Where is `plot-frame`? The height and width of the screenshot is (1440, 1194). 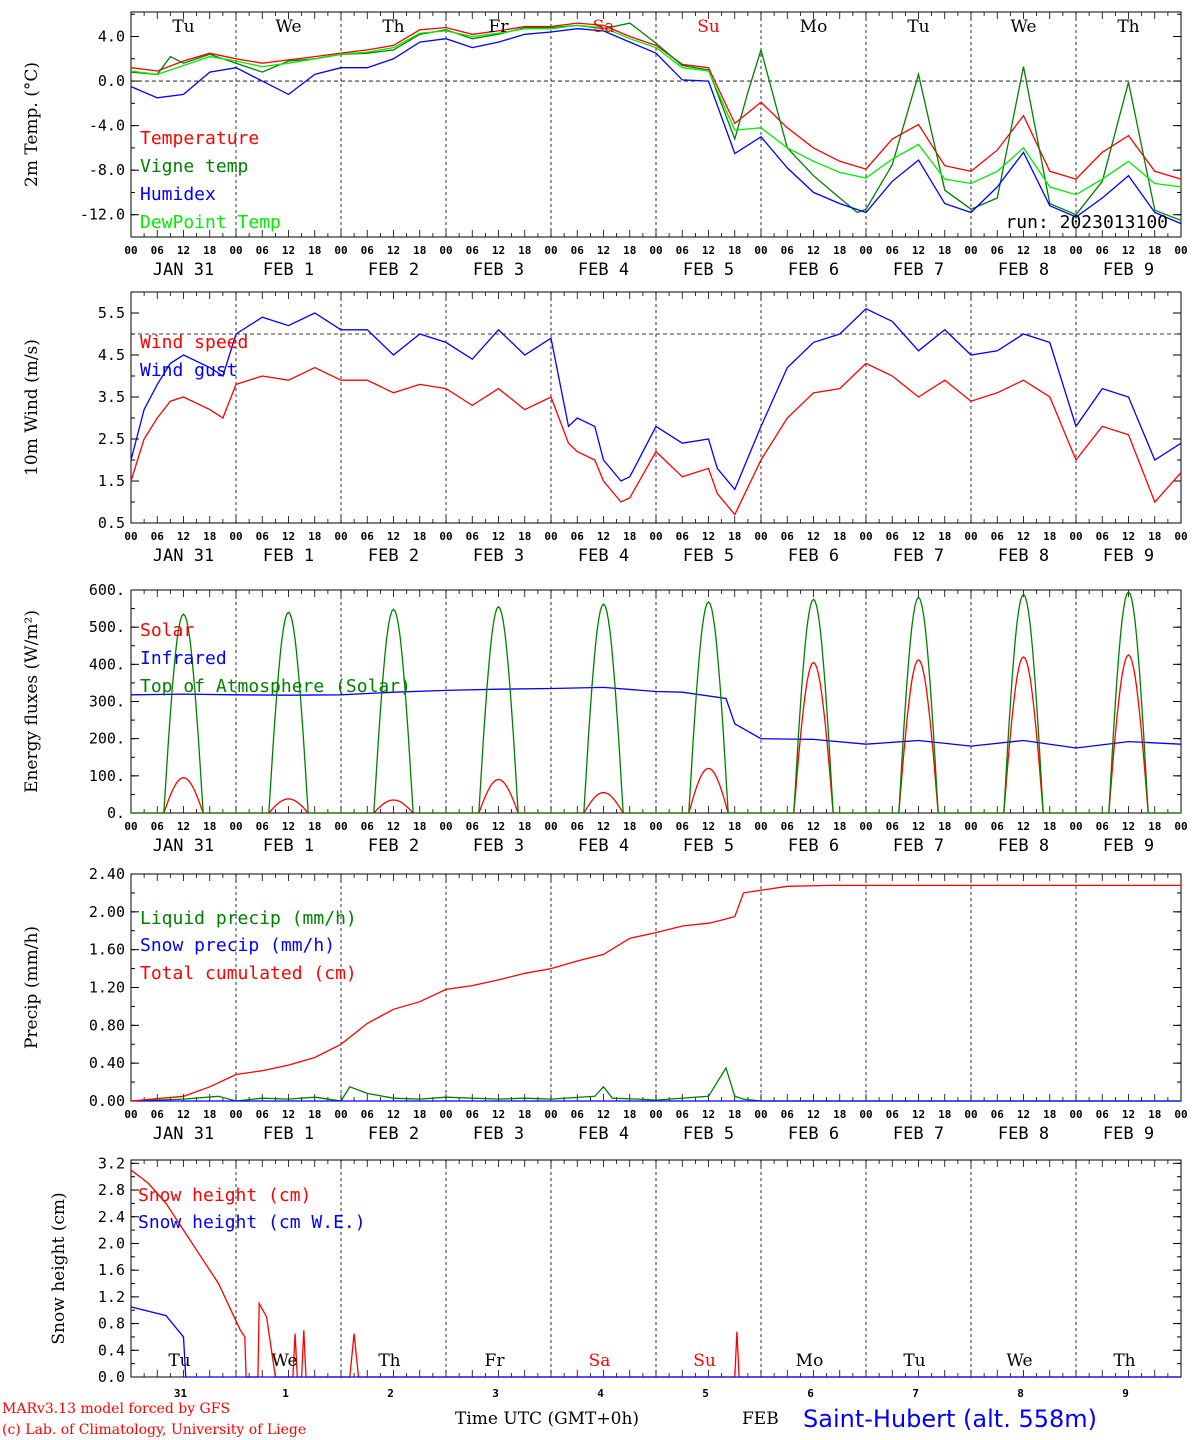 plot-frame is located at coordinates (656, 701).